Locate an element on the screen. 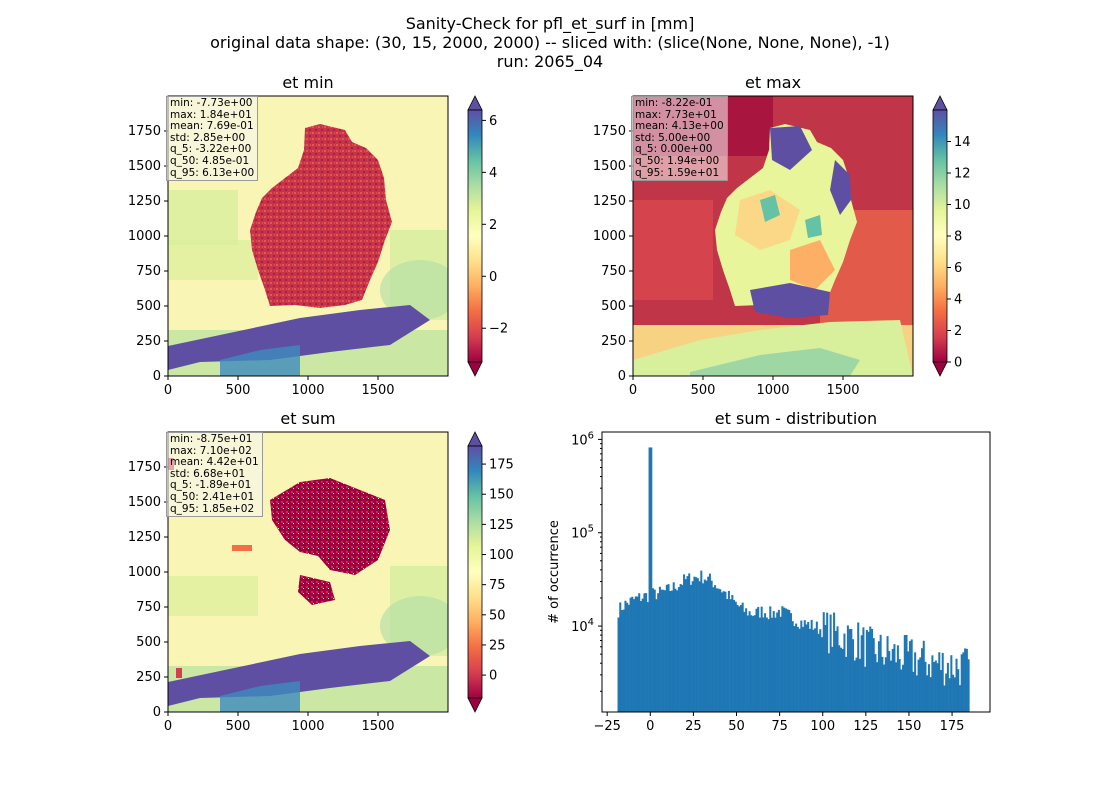 The height and width of the screenshot is (800, 1100). histogram-x-tick: 50 is located at coordinates (736, 723).